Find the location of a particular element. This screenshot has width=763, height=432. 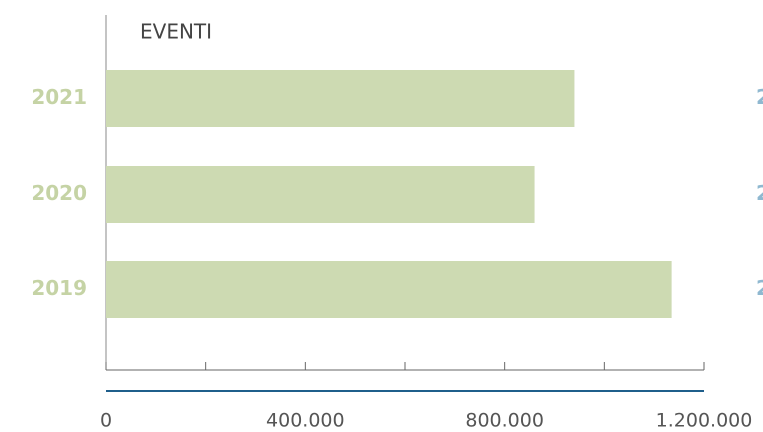

y-tick-label: 2019 is located at coordinates (59, 288).